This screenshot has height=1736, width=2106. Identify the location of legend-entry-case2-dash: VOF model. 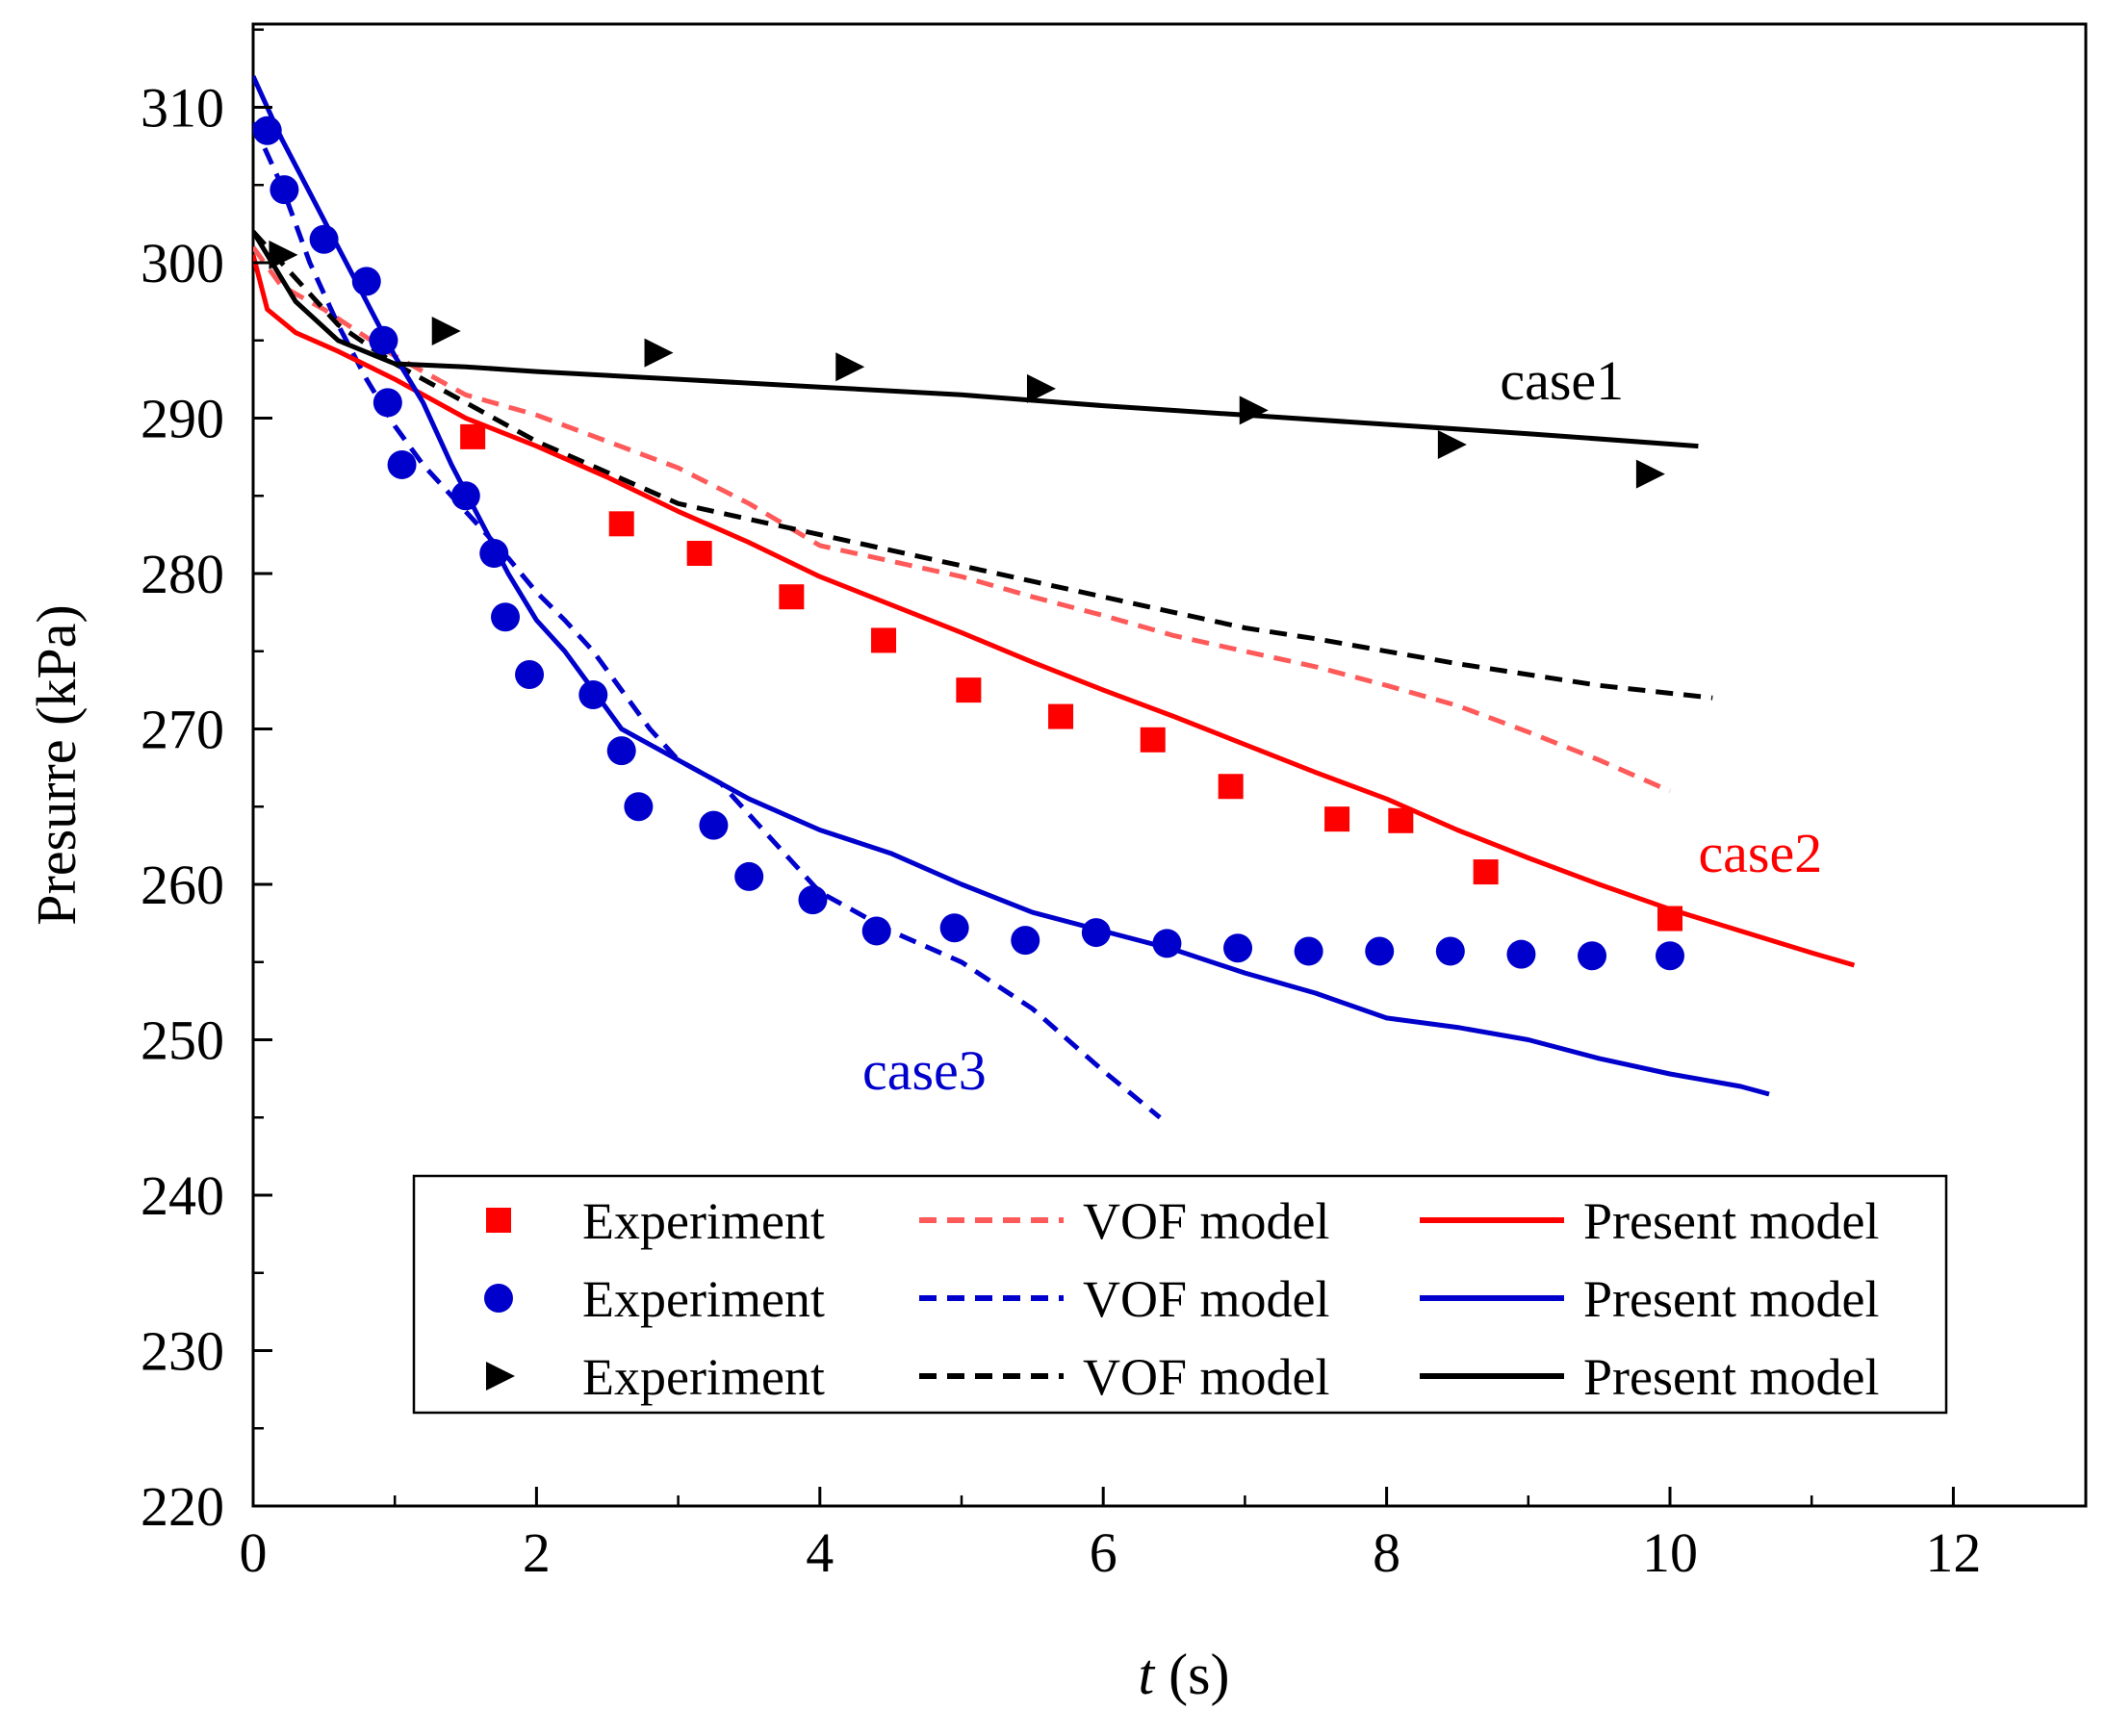
(1124, 1221).